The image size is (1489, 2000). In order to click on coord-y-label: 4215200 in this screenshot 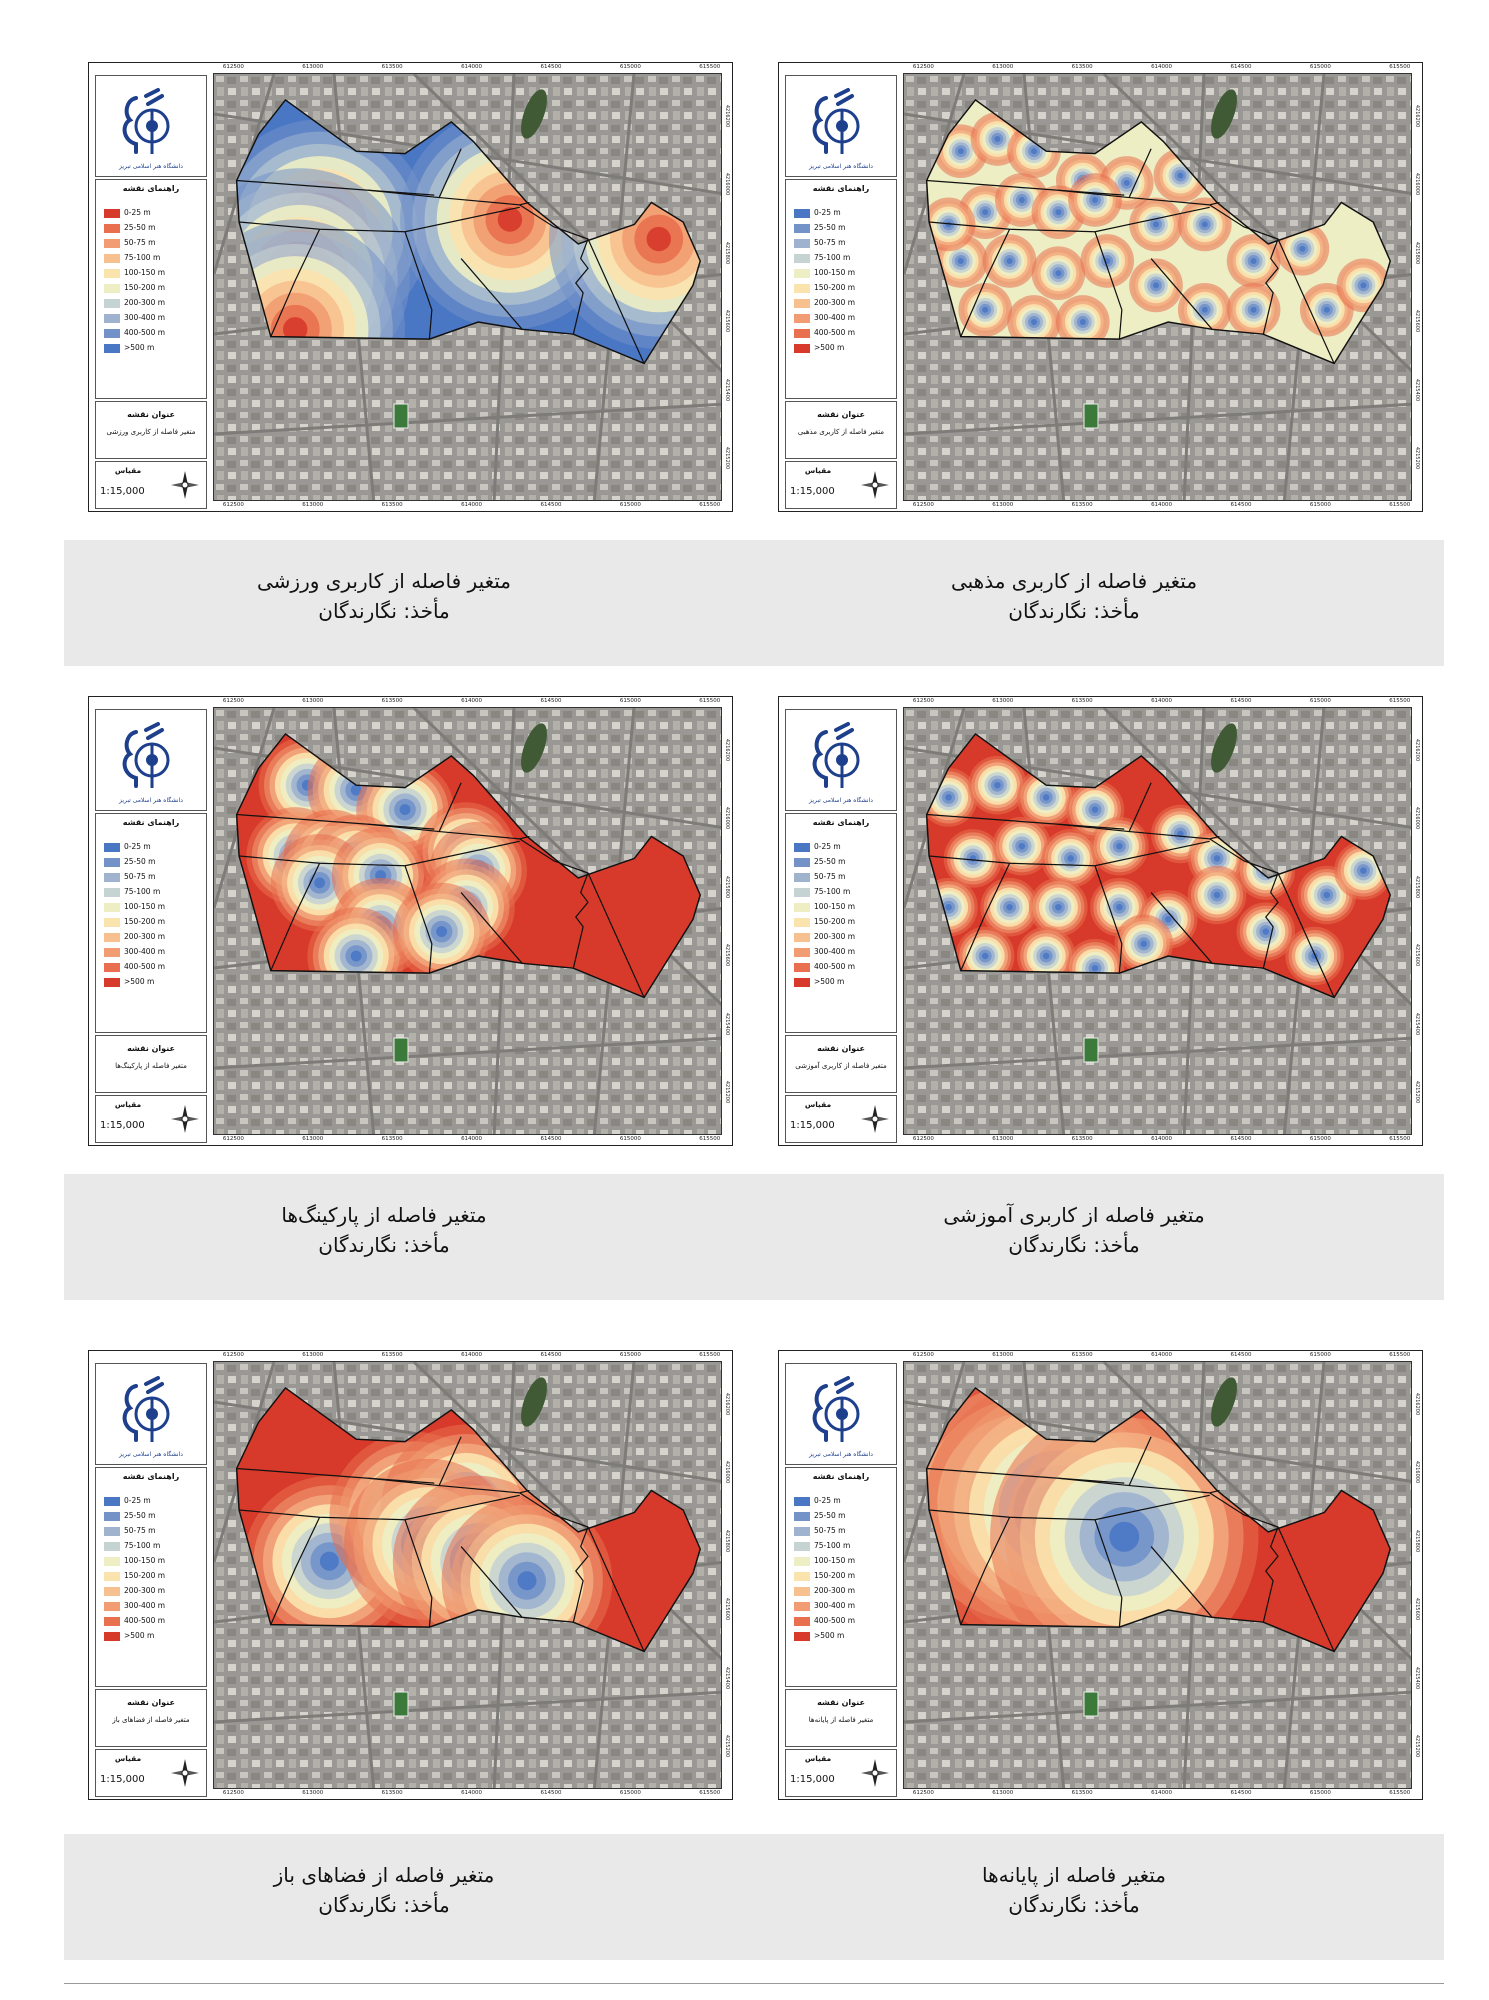, I will do `click(727, 458)`.